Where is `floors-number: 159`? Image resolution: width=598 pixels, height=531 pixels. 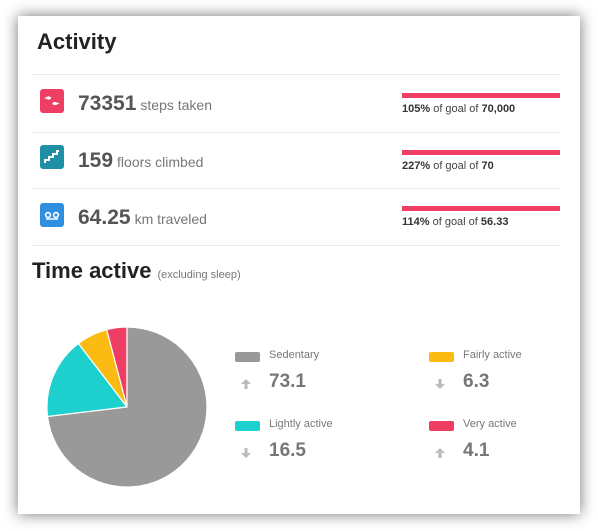 floors-number: 159 is located at coordinates (96, 160).